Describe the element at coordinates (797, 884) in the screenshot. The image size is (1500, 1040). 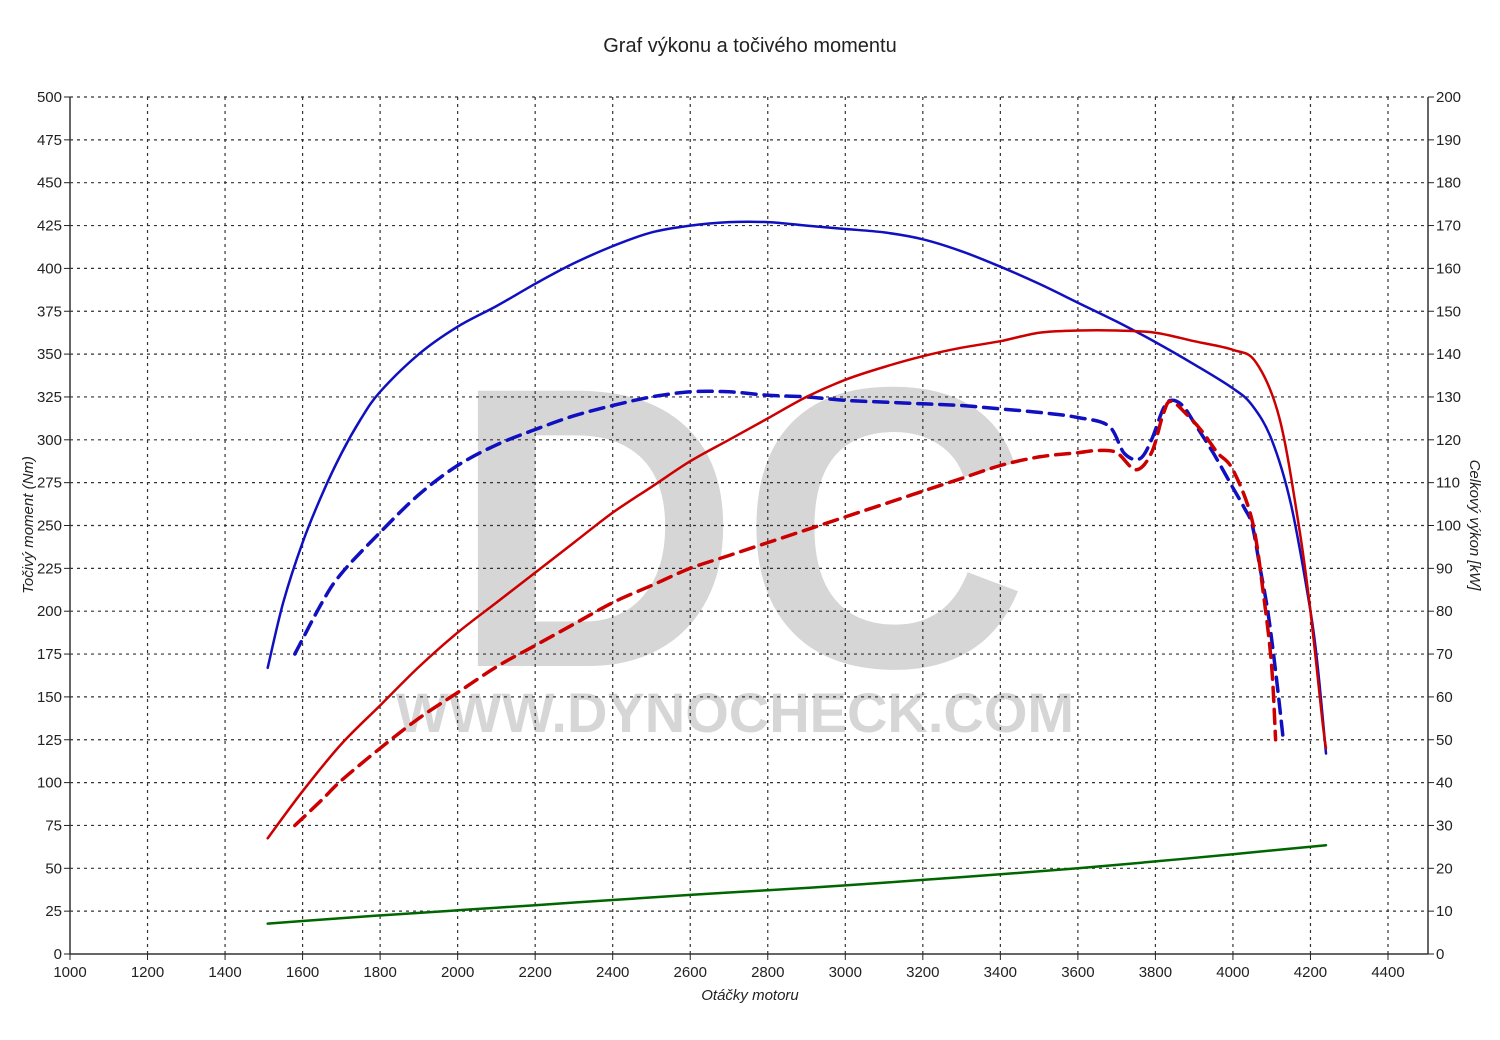
I see `loss-power-line` at that location.